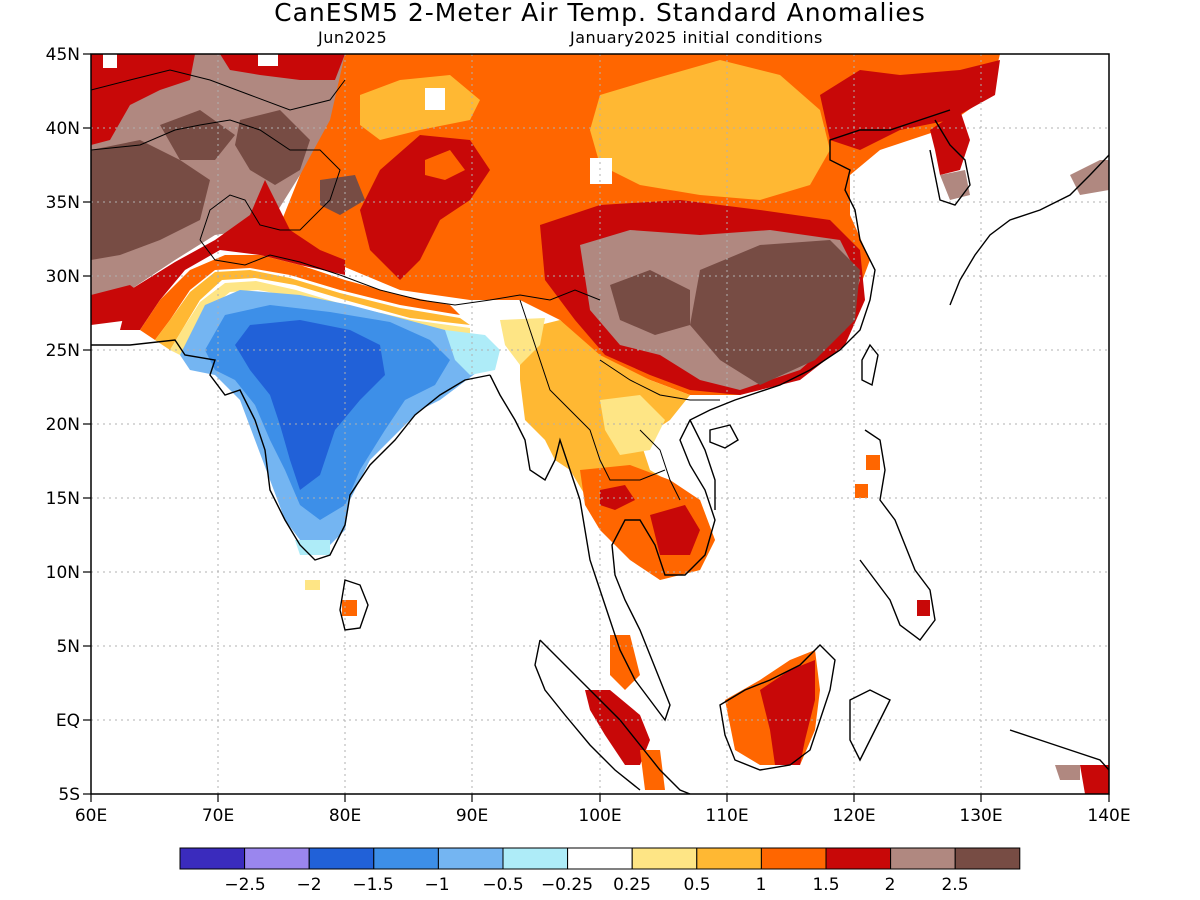 This screenshot has width=1200, height=900. I want to click on region-himalaya-red-belt, so click(232, 255).